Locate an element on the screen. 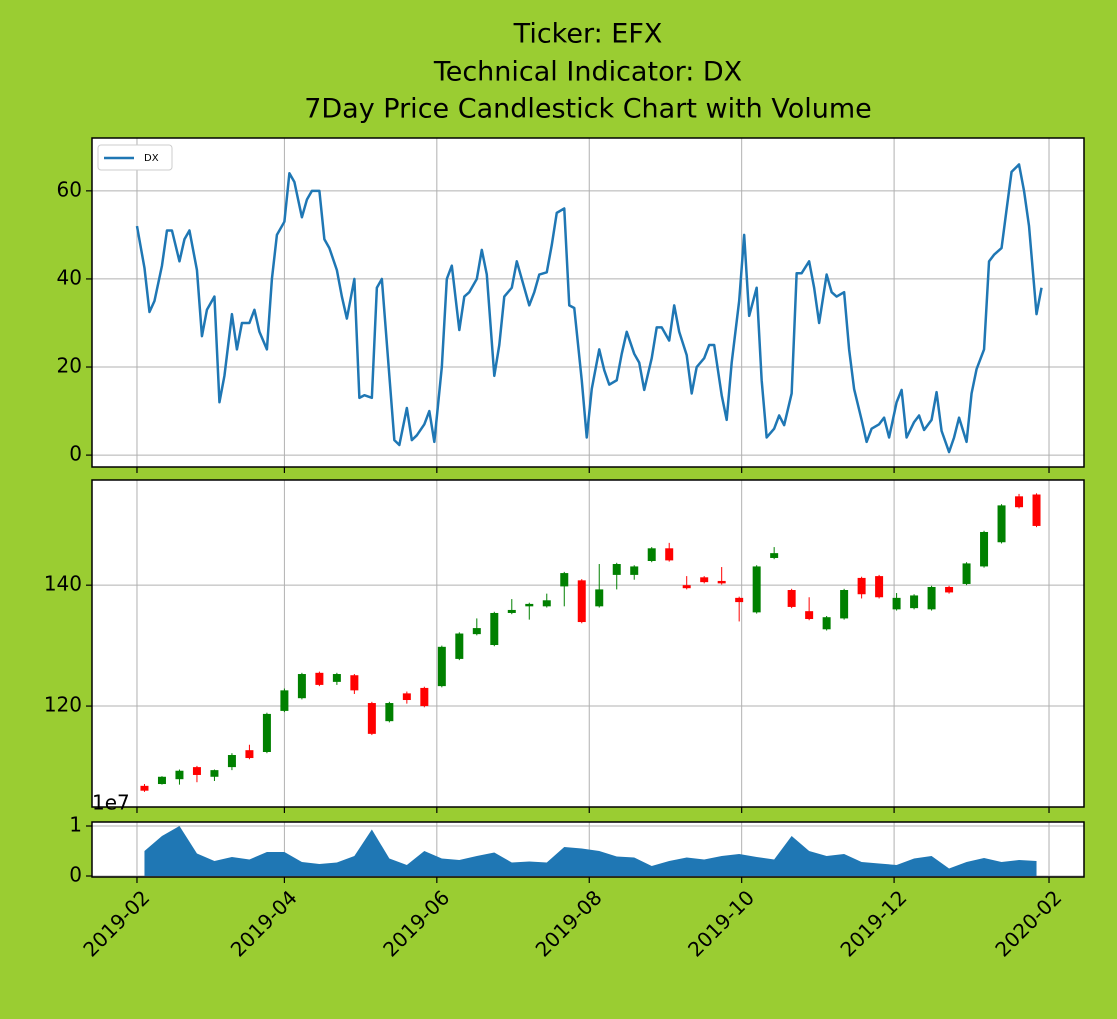 The height and width of the screenshot is (1019, 1117). volume-area is located at coordinates (590, 851).